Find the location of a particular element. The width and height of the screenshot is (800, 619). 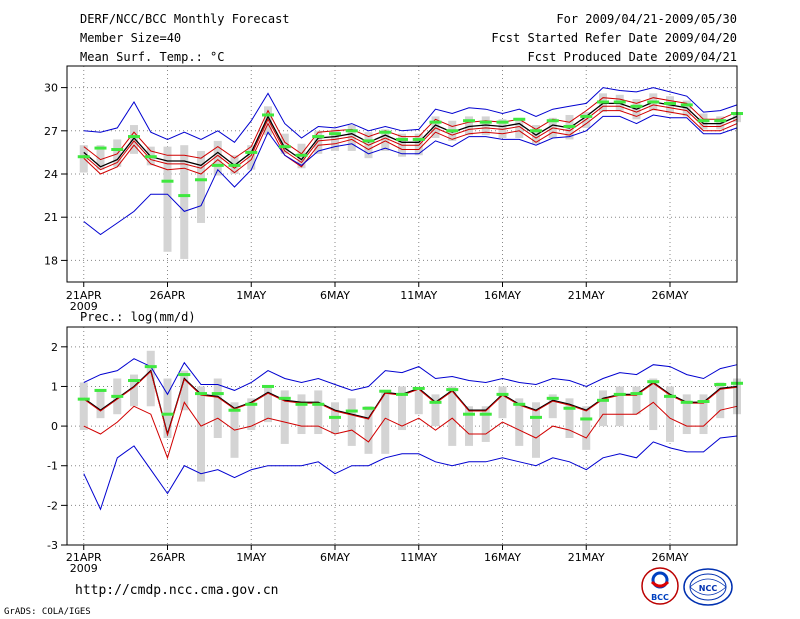

precipitation-ytick-label: 0 is located at coordinates (54, 426).